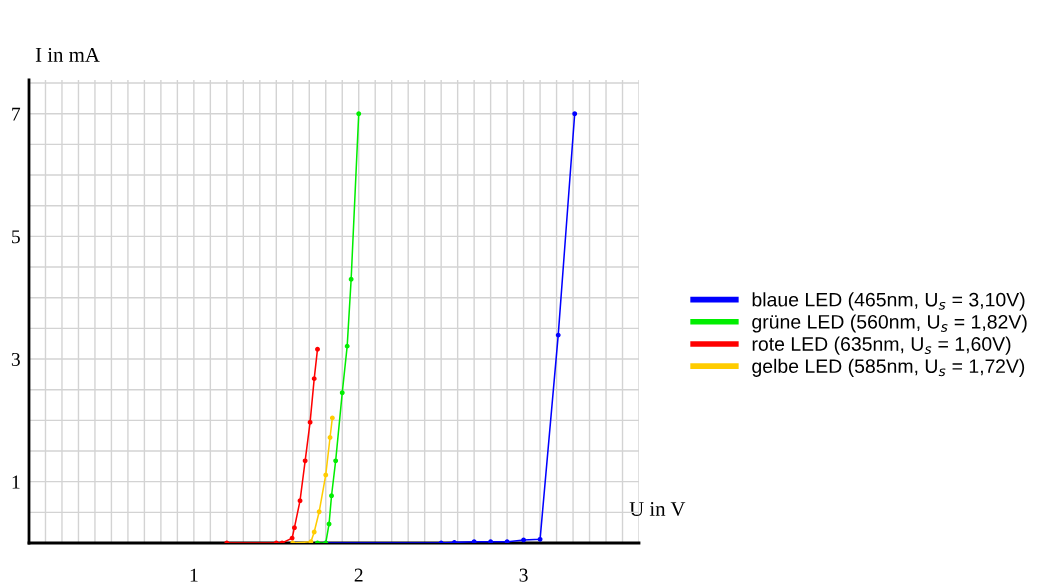 This screenshot has width=1062, height=583. Describe the element at coordinates (888, 301) in the screenshot. I see `legend-label: blaue LED (465nm, U$_{s}$ = 3,10V)` at that location.